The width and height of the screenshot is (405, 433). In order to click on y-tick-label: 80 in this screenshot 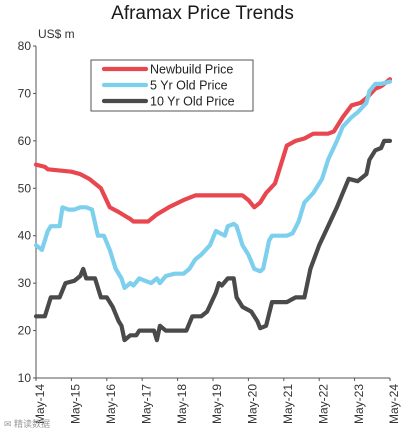, I will do `click(25, 46)`.